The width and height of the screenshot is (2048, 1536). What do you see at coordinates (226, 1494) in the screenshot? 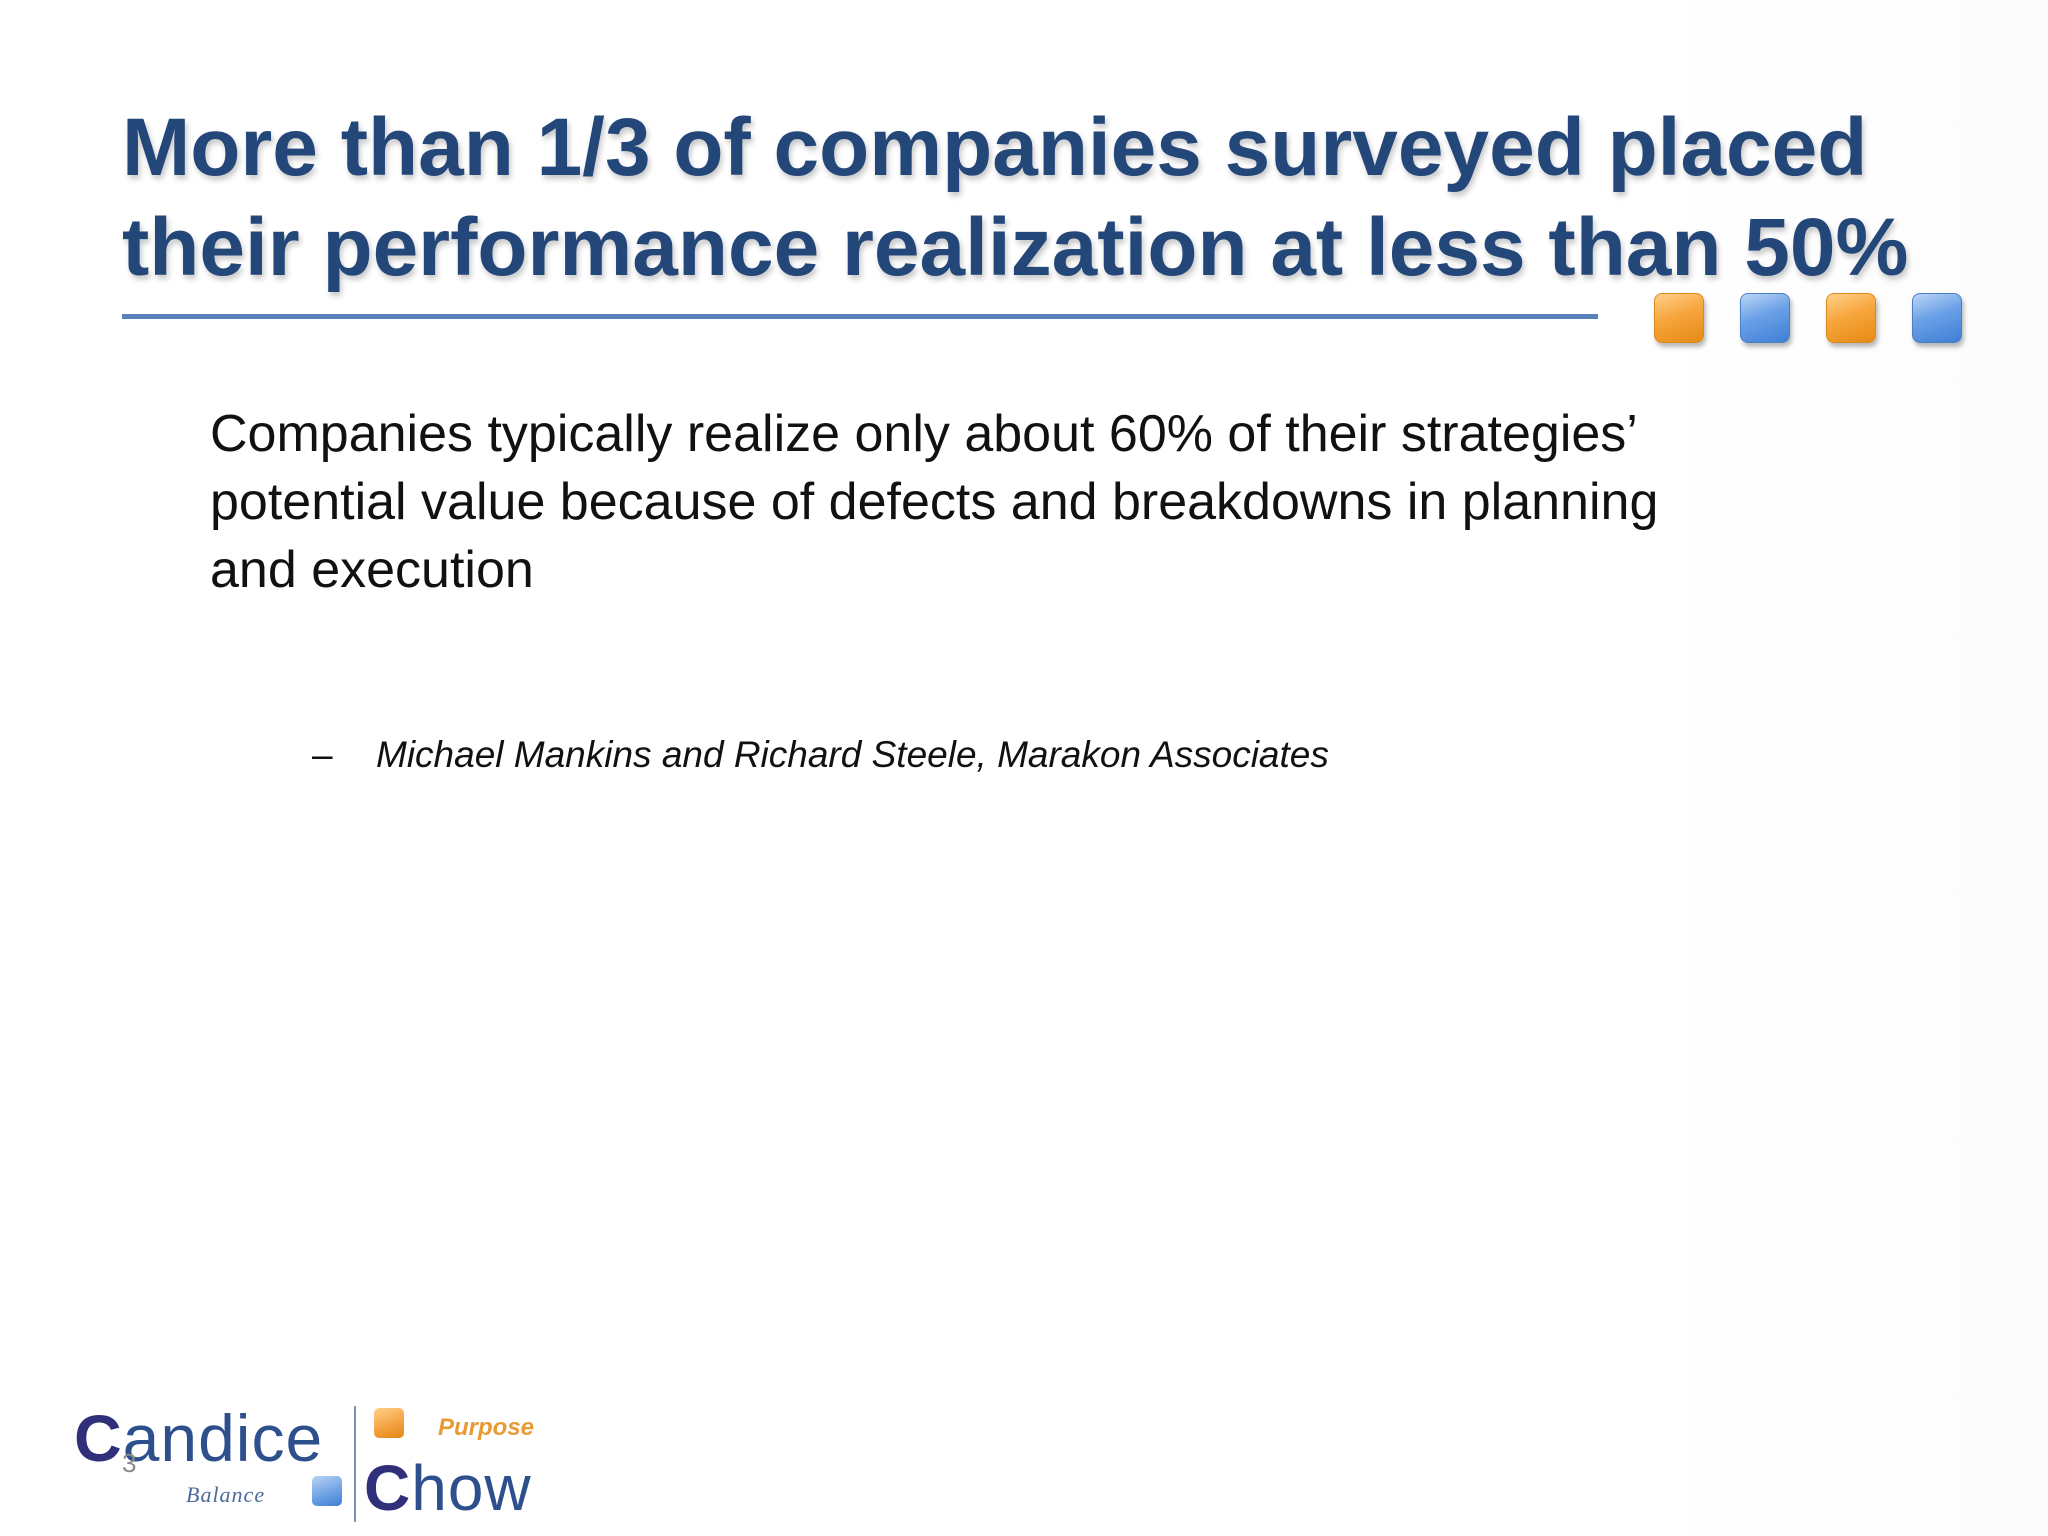
I see `logo-tag-balance: Balance` at bounding box center [226, 1494].